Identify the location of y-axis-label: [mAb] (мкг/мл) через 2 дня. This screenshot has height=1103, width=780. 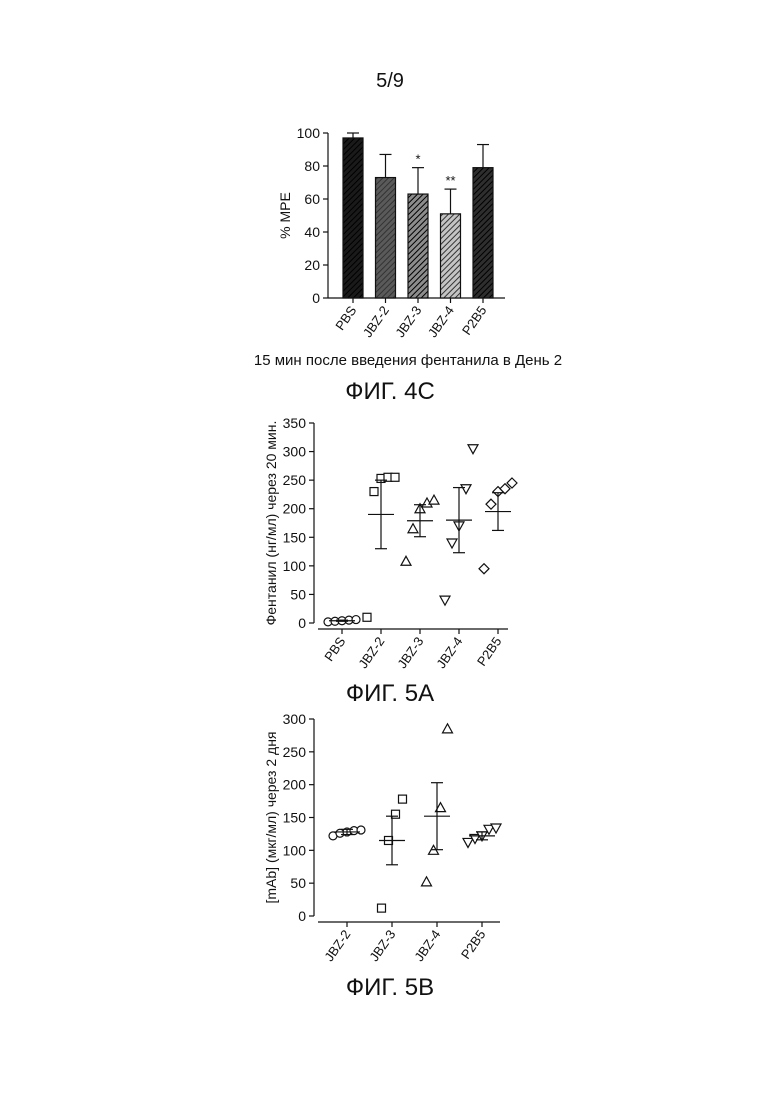
(271, 817).